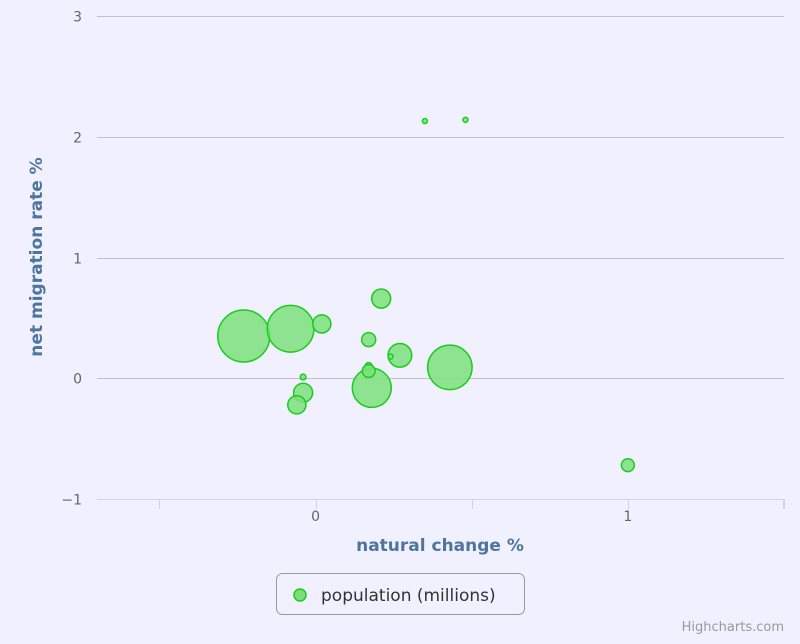  What do you see at coordinates (77, 139) in the screenshot?
I see `y-tick-label: 2` at bounding box center [77, 139].